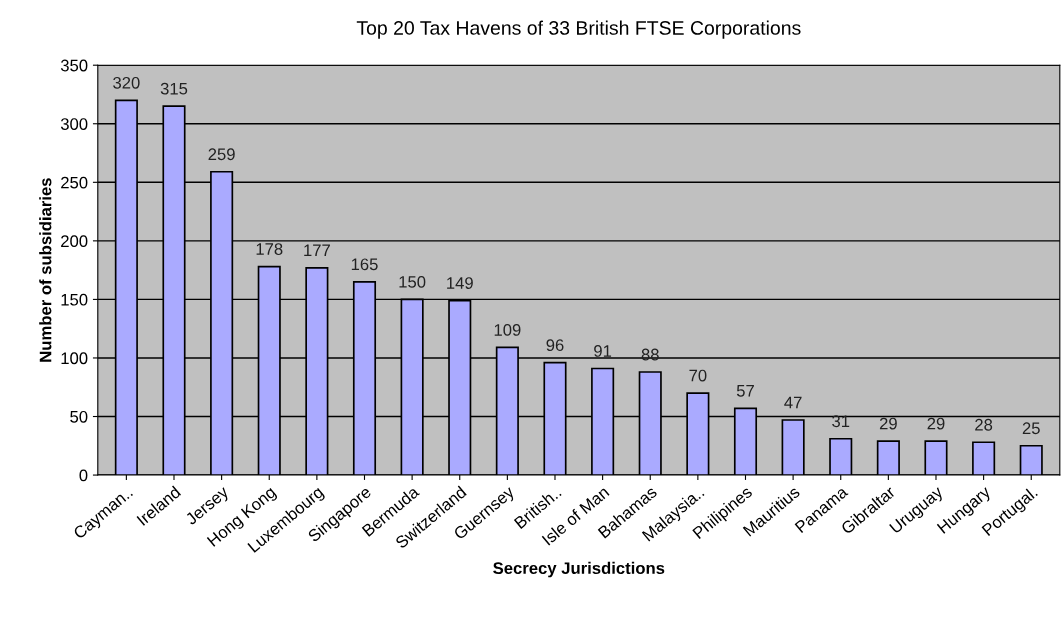 The width and height of the screenshot is (1063, 621). Describe the element at coordinates (174, 88) in the screenshot. I see `data-label: 315` at that location.